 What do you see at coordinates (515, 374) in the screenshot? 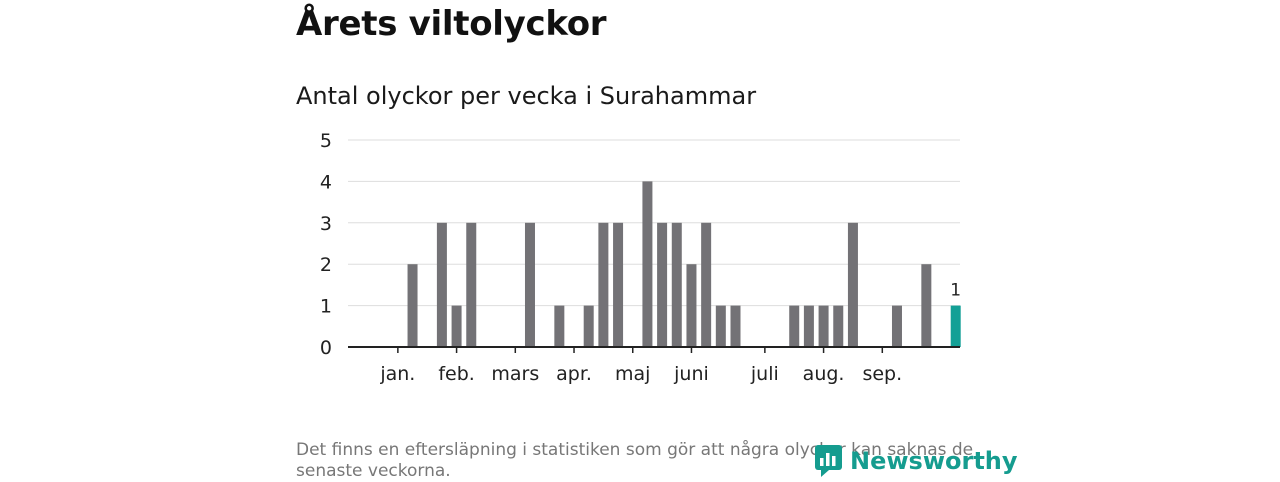
I see `x-tick-label: mars` at bounding box center [515, 374].